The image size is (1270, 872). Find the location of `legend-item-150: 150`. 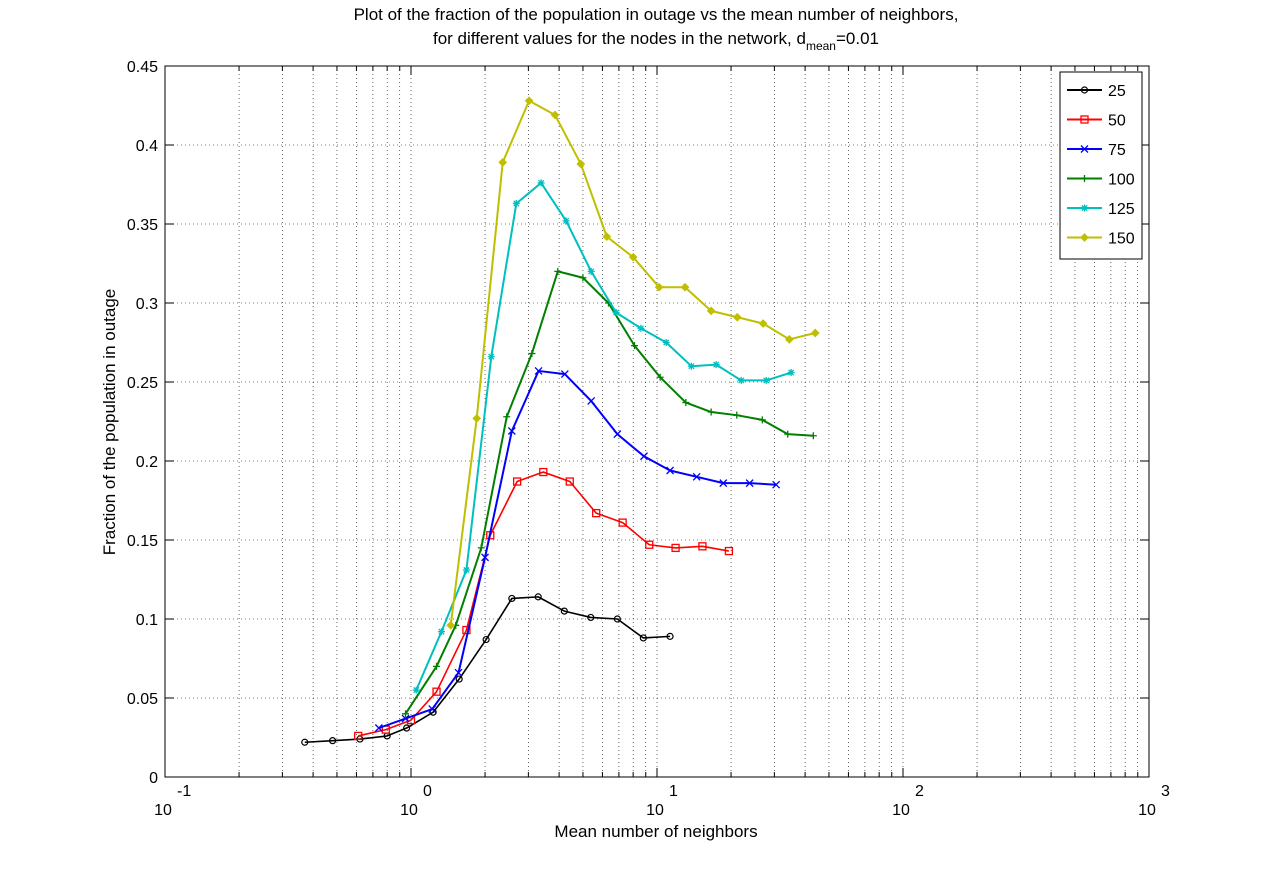

legend-item-150: 150 is located at coordinates (1101, 239).